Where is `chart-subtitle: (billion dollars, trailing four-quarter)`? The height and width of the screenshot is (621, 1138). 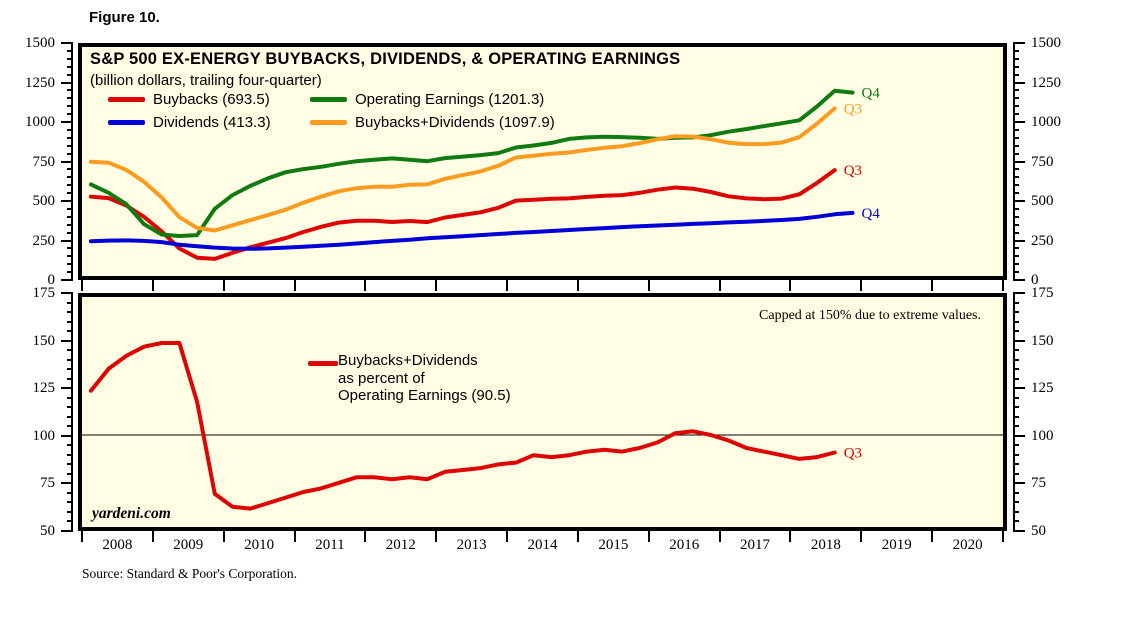 chart-subtitle: (billion dollars, trailing four-quarter) is located at coordinates (206, 80).